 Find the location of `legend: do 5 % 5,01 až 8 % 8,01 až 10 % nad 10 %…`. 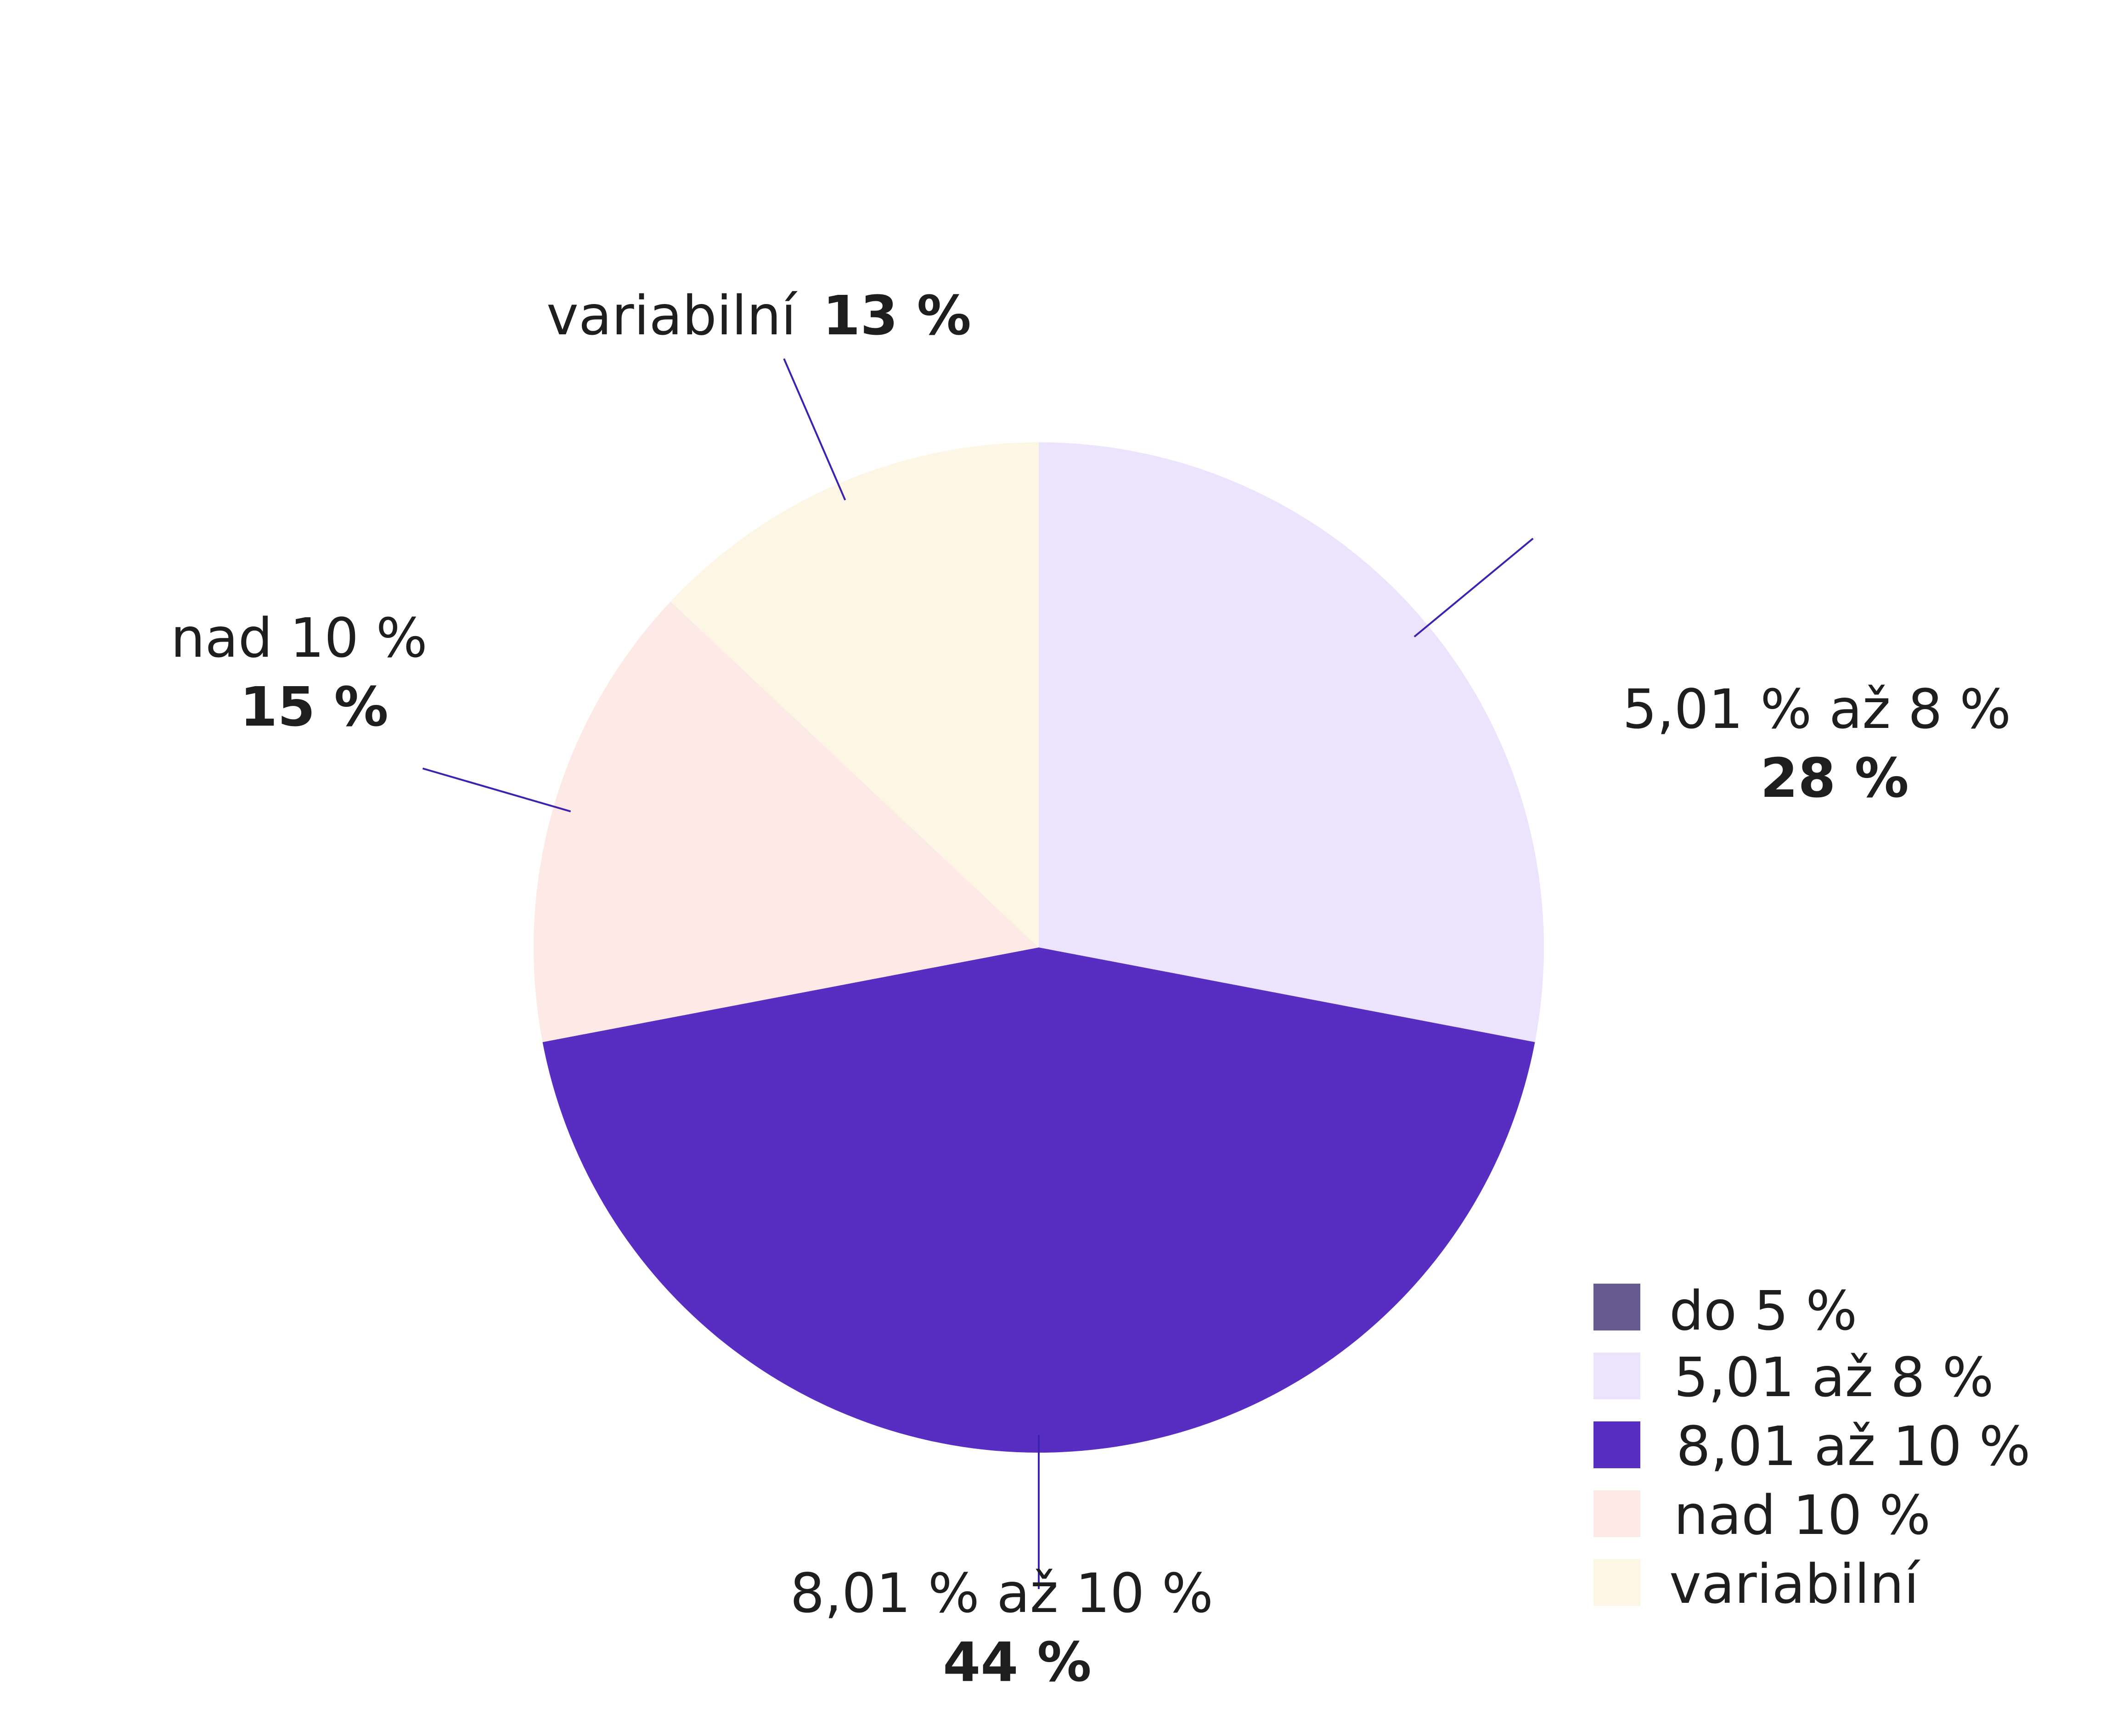

legend: do 5 % 5,01 až 8 % 8,01 až 10 % nad 10 %… is located at coordinates (1812, 1447).